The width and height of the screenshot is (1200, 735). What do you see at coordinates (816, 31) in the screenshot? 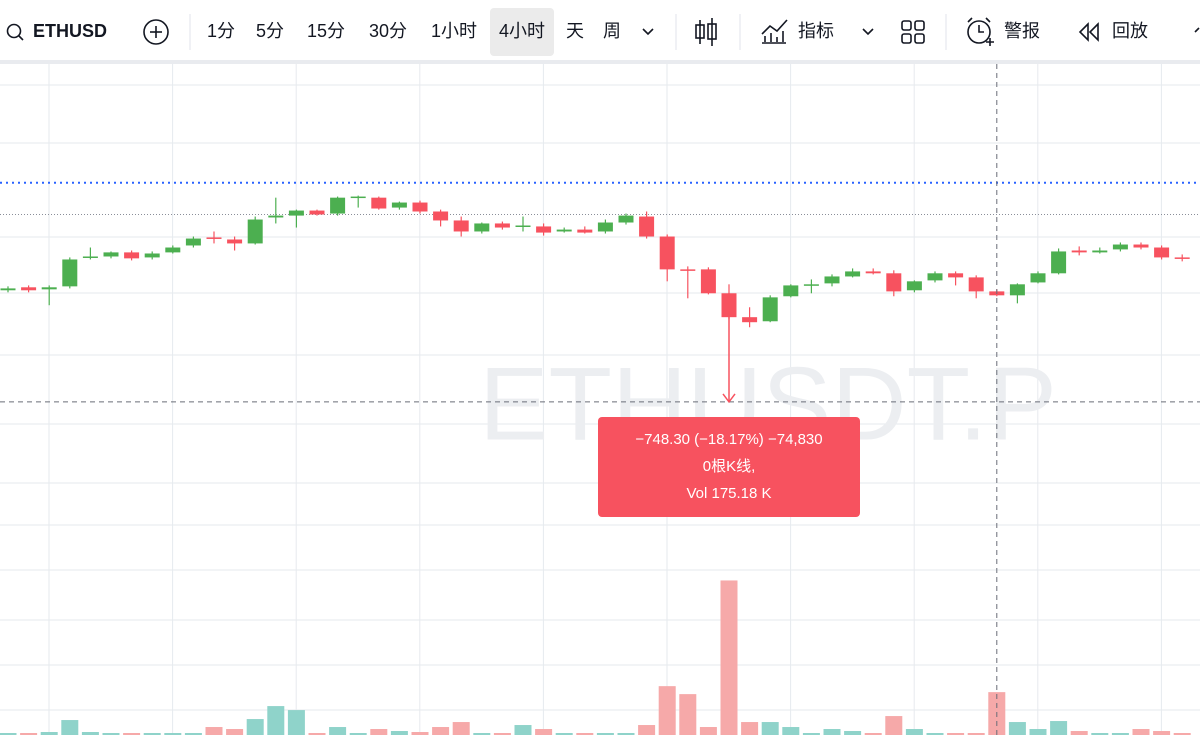
I see `indicators-button: 指标` at bounding box center [816, 31].